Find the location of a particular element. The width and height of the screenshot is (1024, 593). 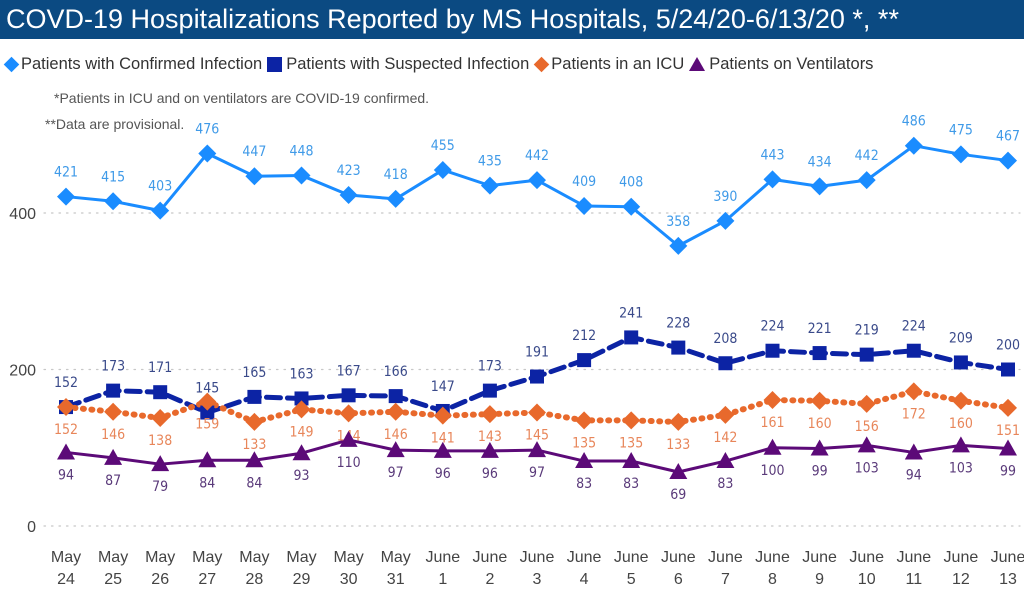

data-label: 156 is located at coordinates (867, 427).